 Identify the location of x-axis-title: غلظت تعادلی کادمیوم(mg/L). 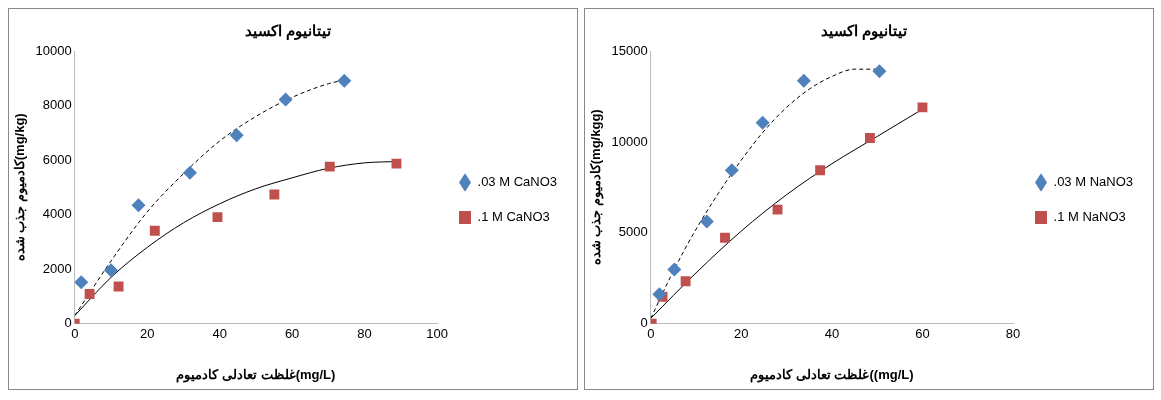
(256, 374).